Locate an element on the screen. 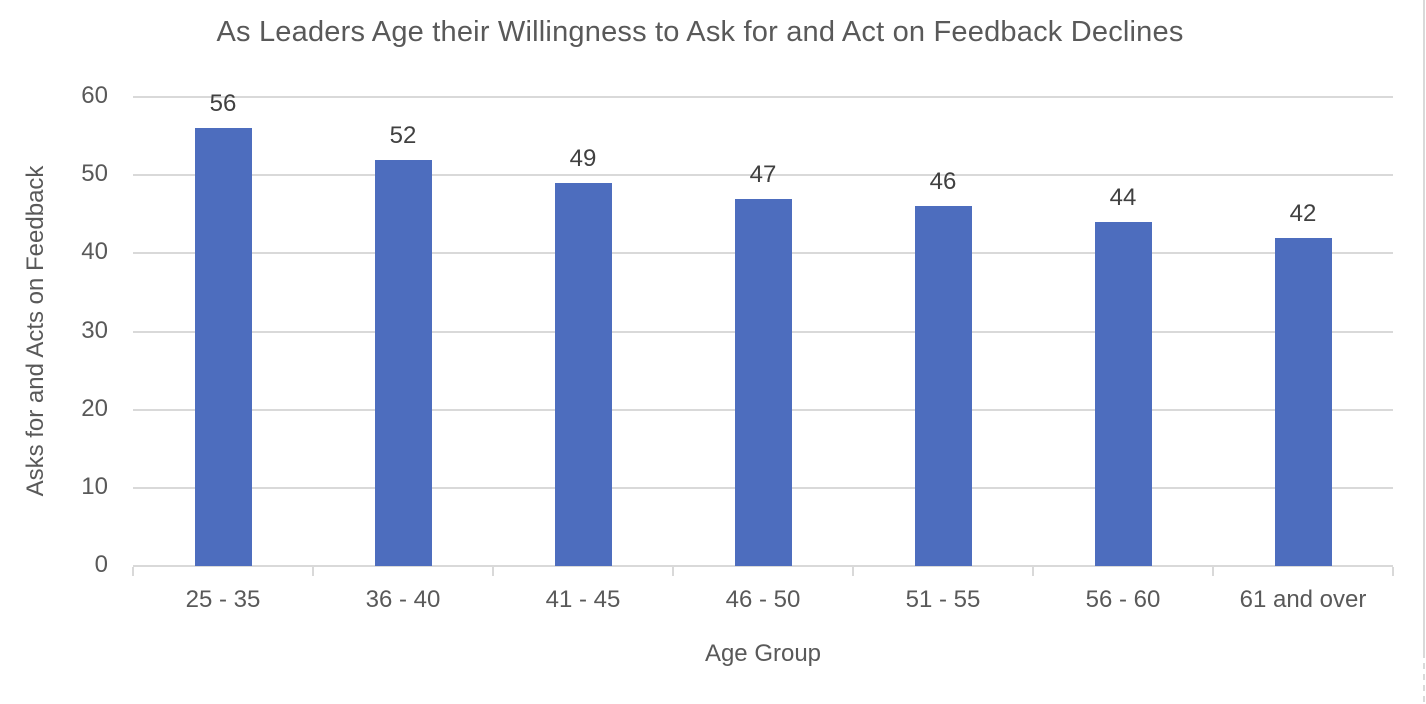 The height and width of the screenshot is (704, 1426). x-axis-title: Age Group is located at coordinates (763, 653).